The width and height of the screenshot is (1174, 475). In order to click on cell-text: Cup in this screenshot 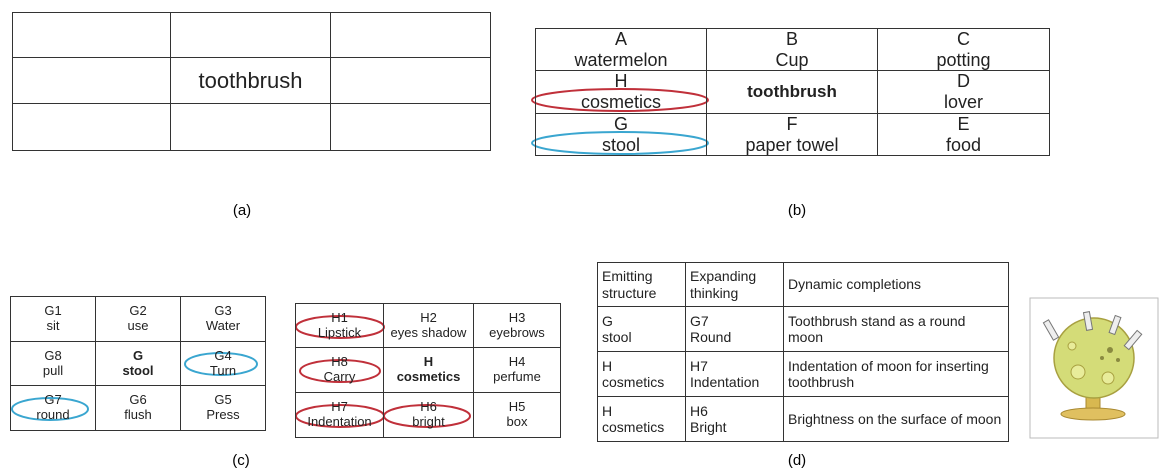, I will do `click(792, 59)`.